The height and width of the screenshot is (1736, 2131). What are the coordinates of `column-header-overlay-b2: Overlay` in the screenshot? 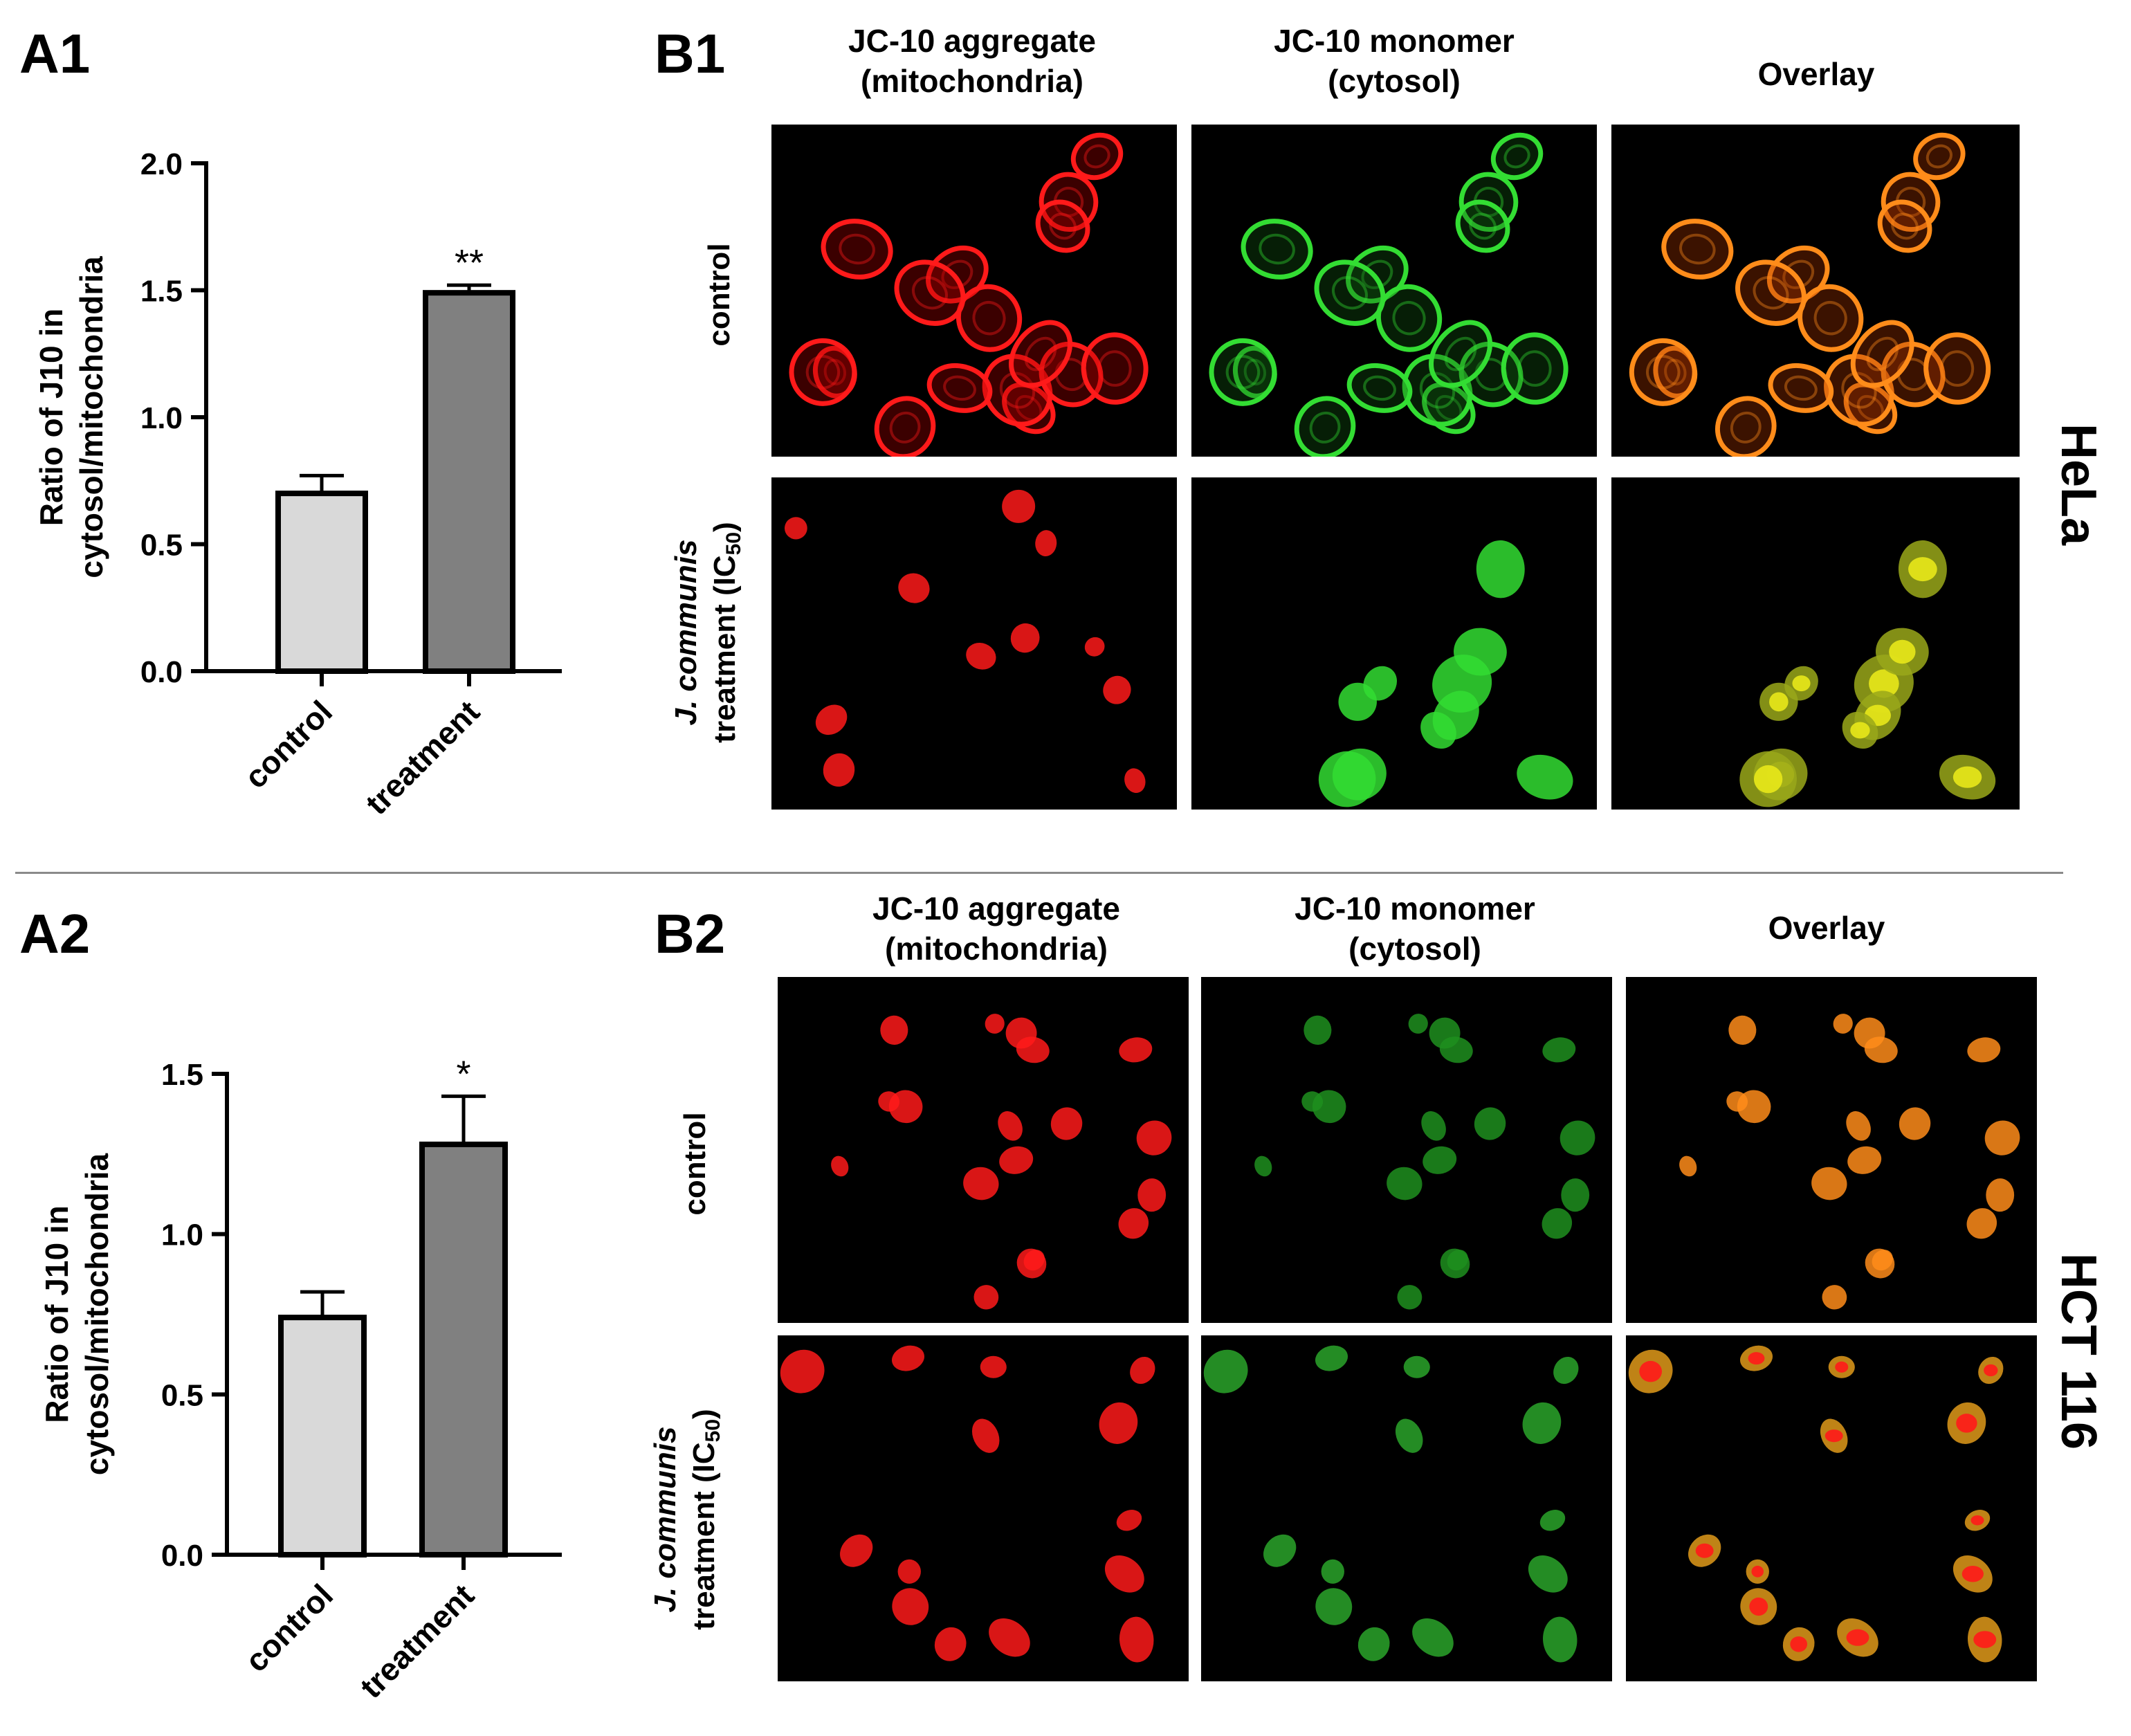 It's located at (1826, 928).